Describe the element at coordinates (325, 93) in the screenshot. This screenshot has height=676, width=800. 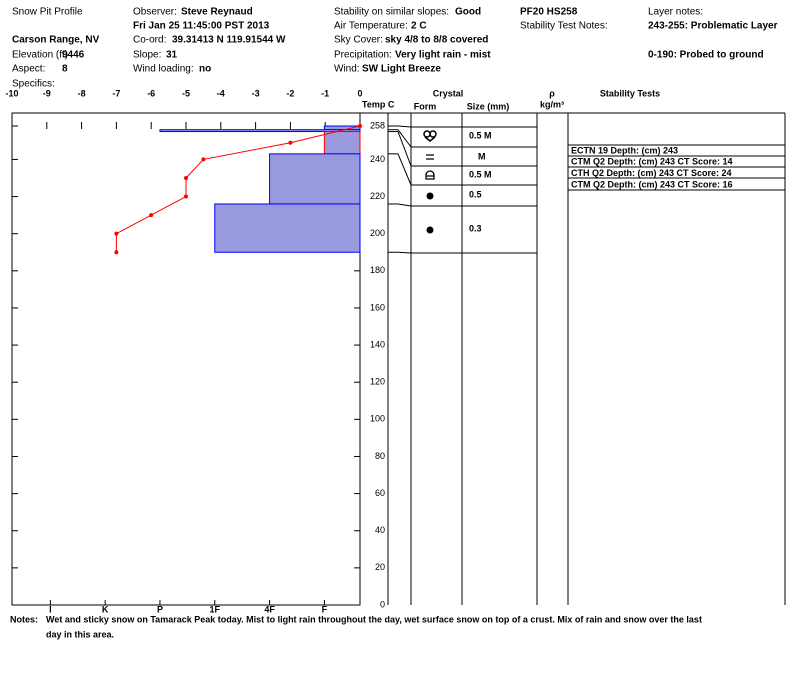
I see `x-tick-label: -1` at that location.